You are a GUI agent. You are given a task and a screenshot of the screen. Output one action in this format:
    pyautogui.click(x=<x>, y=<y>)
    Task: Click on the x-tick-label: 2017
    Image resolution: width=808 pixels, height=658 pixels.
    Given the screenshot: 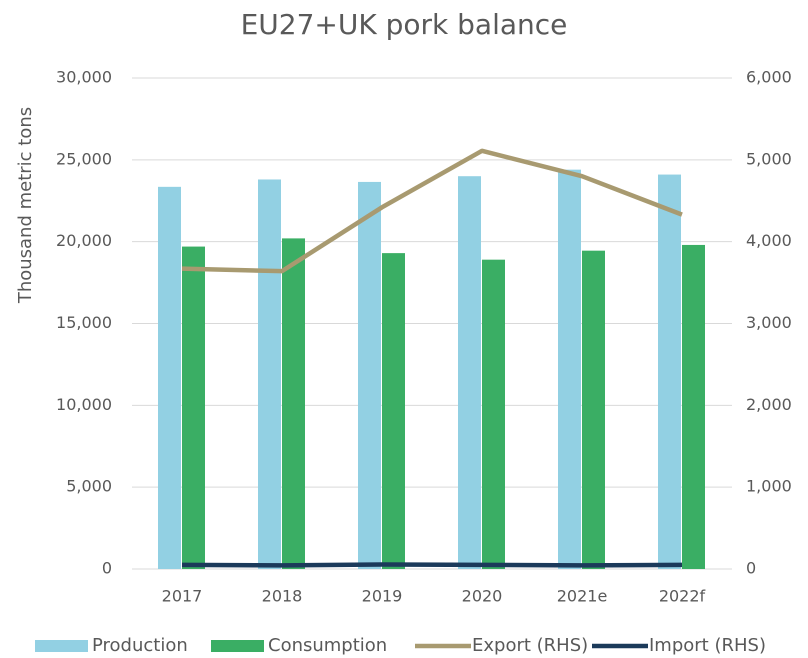 What is the action you would take?
    pyautogui.click(x=182, y=596)
    